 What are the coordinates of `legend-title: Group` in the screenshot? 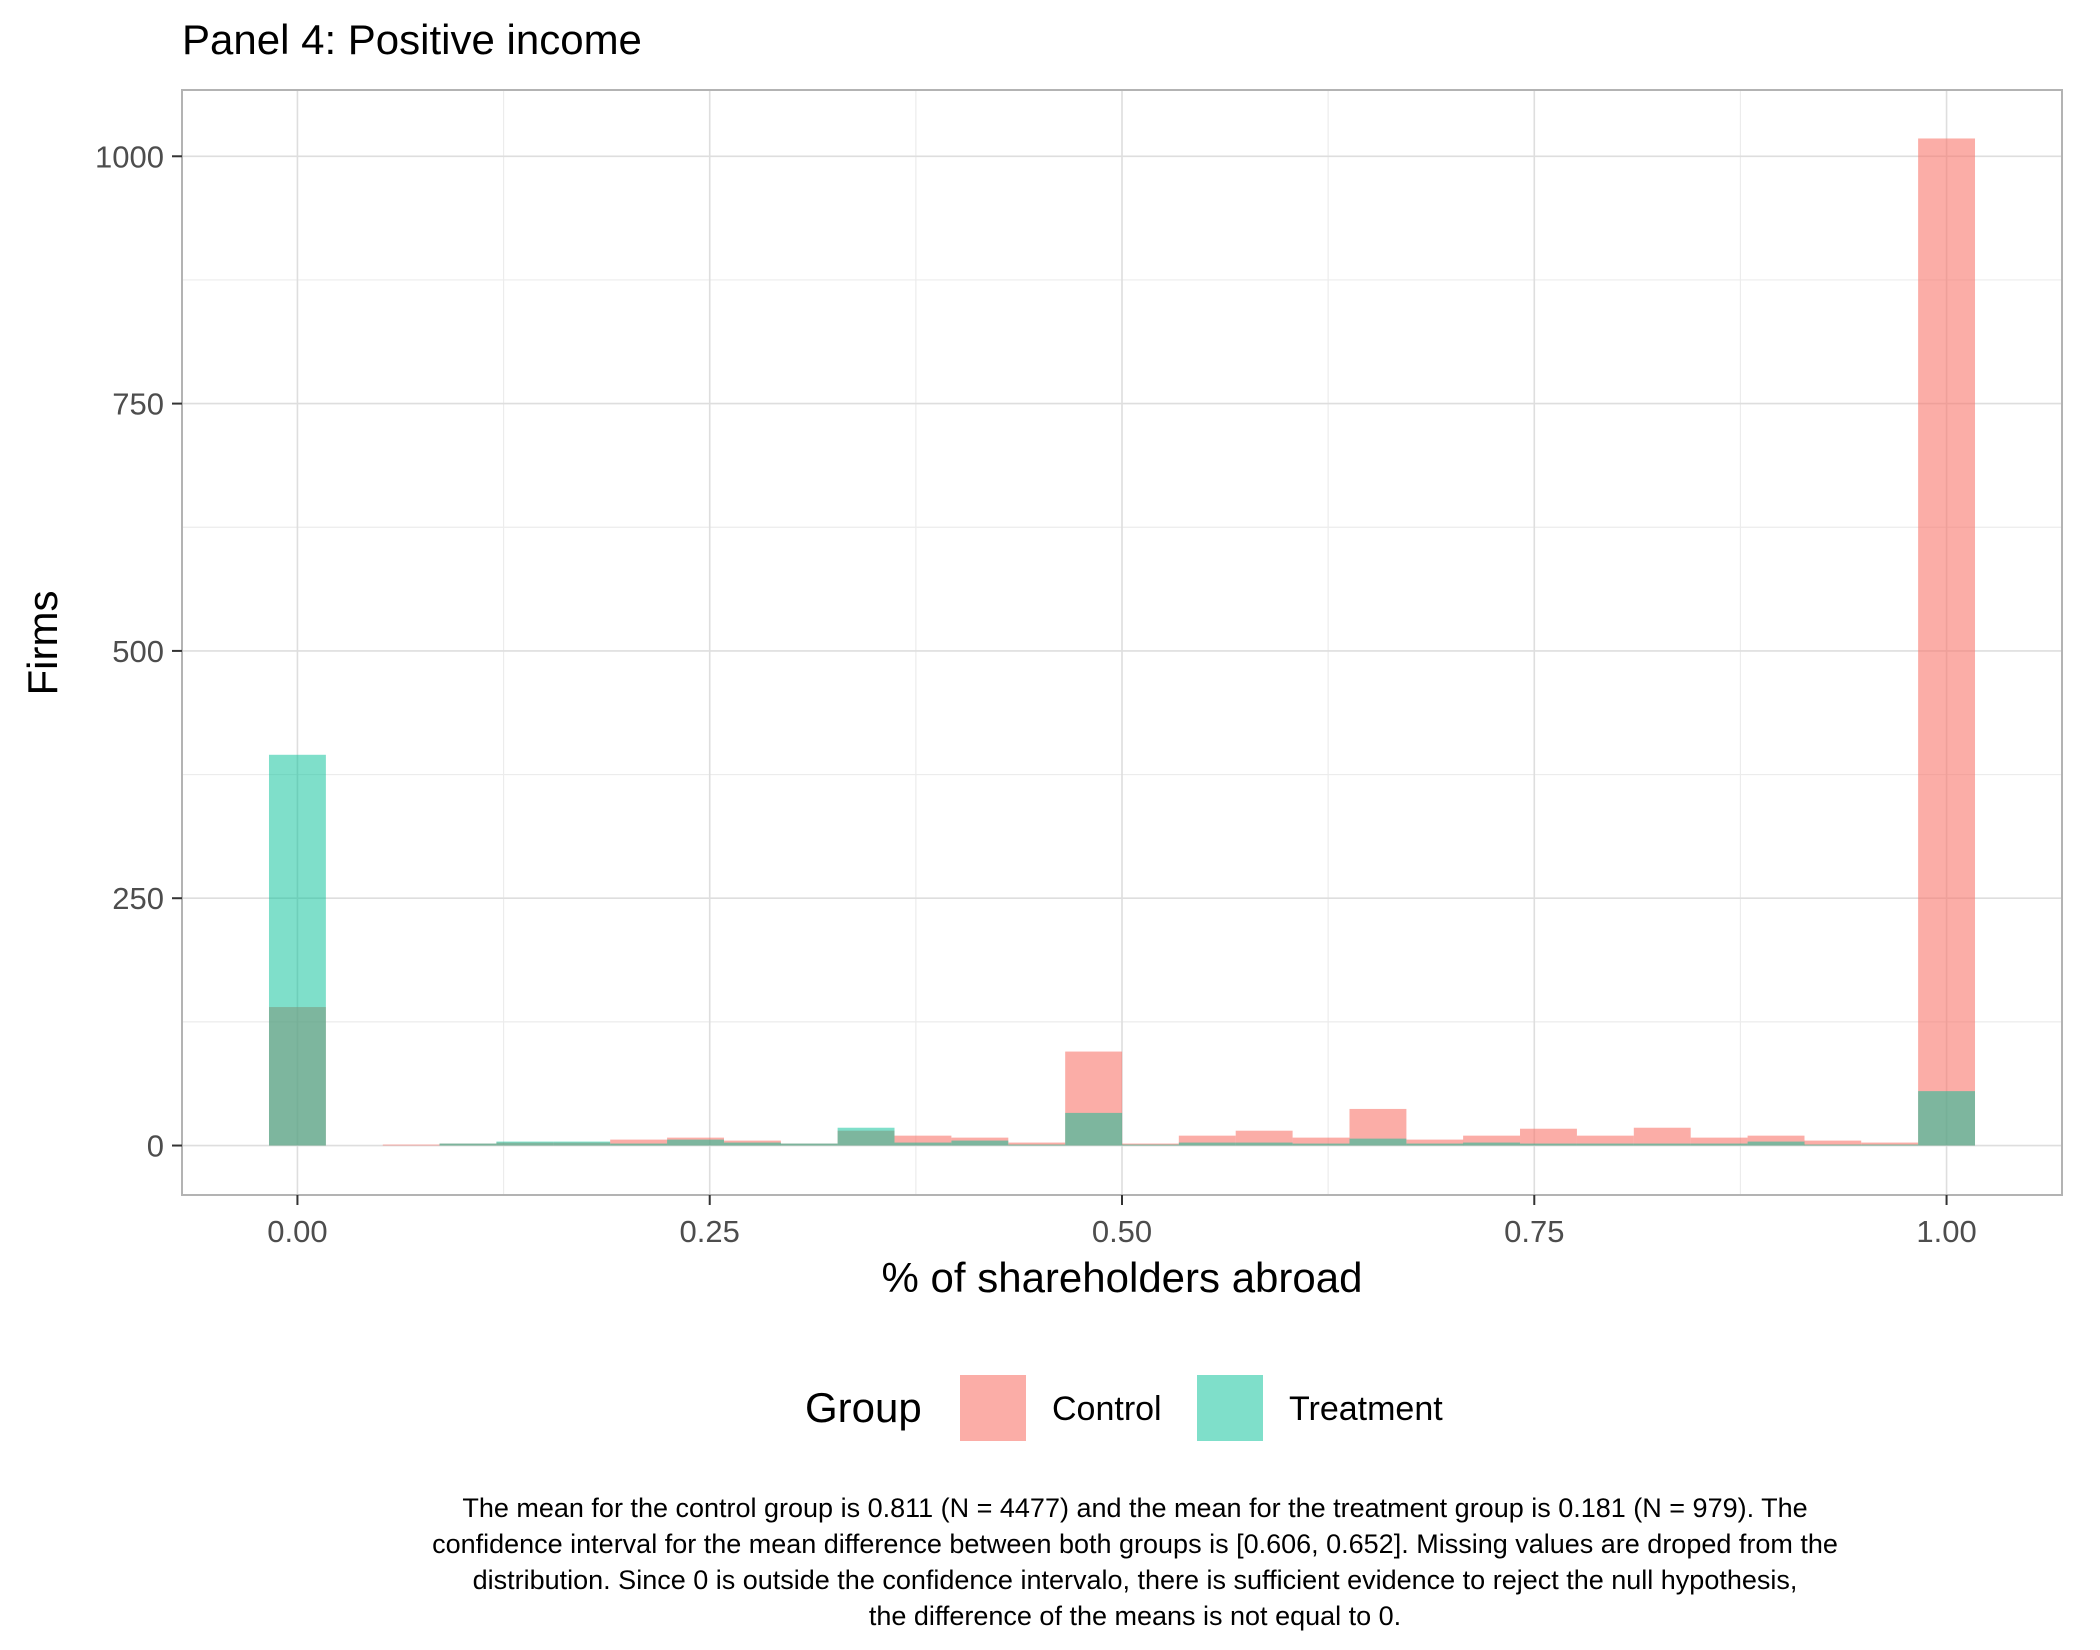 It's located at (863, 1407).